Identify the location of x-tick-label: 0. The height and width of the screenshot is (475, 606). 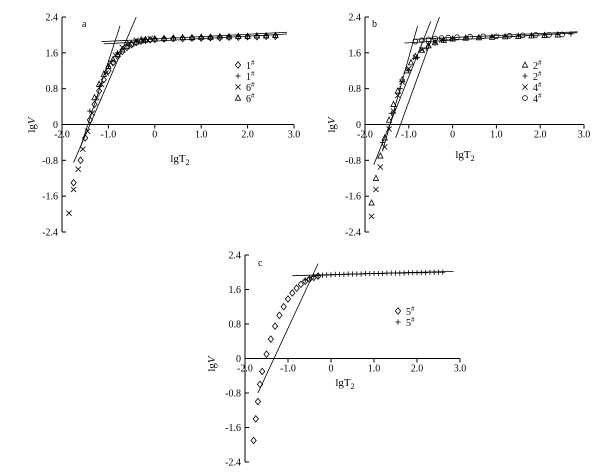
(331, 369).